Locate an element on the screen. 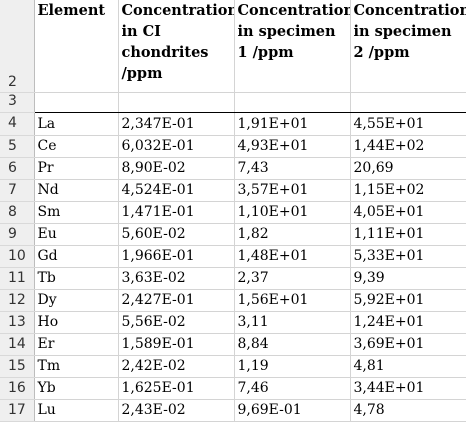  specimen-2-cell: 3,69E+01 is located at coordinates (408, 344).